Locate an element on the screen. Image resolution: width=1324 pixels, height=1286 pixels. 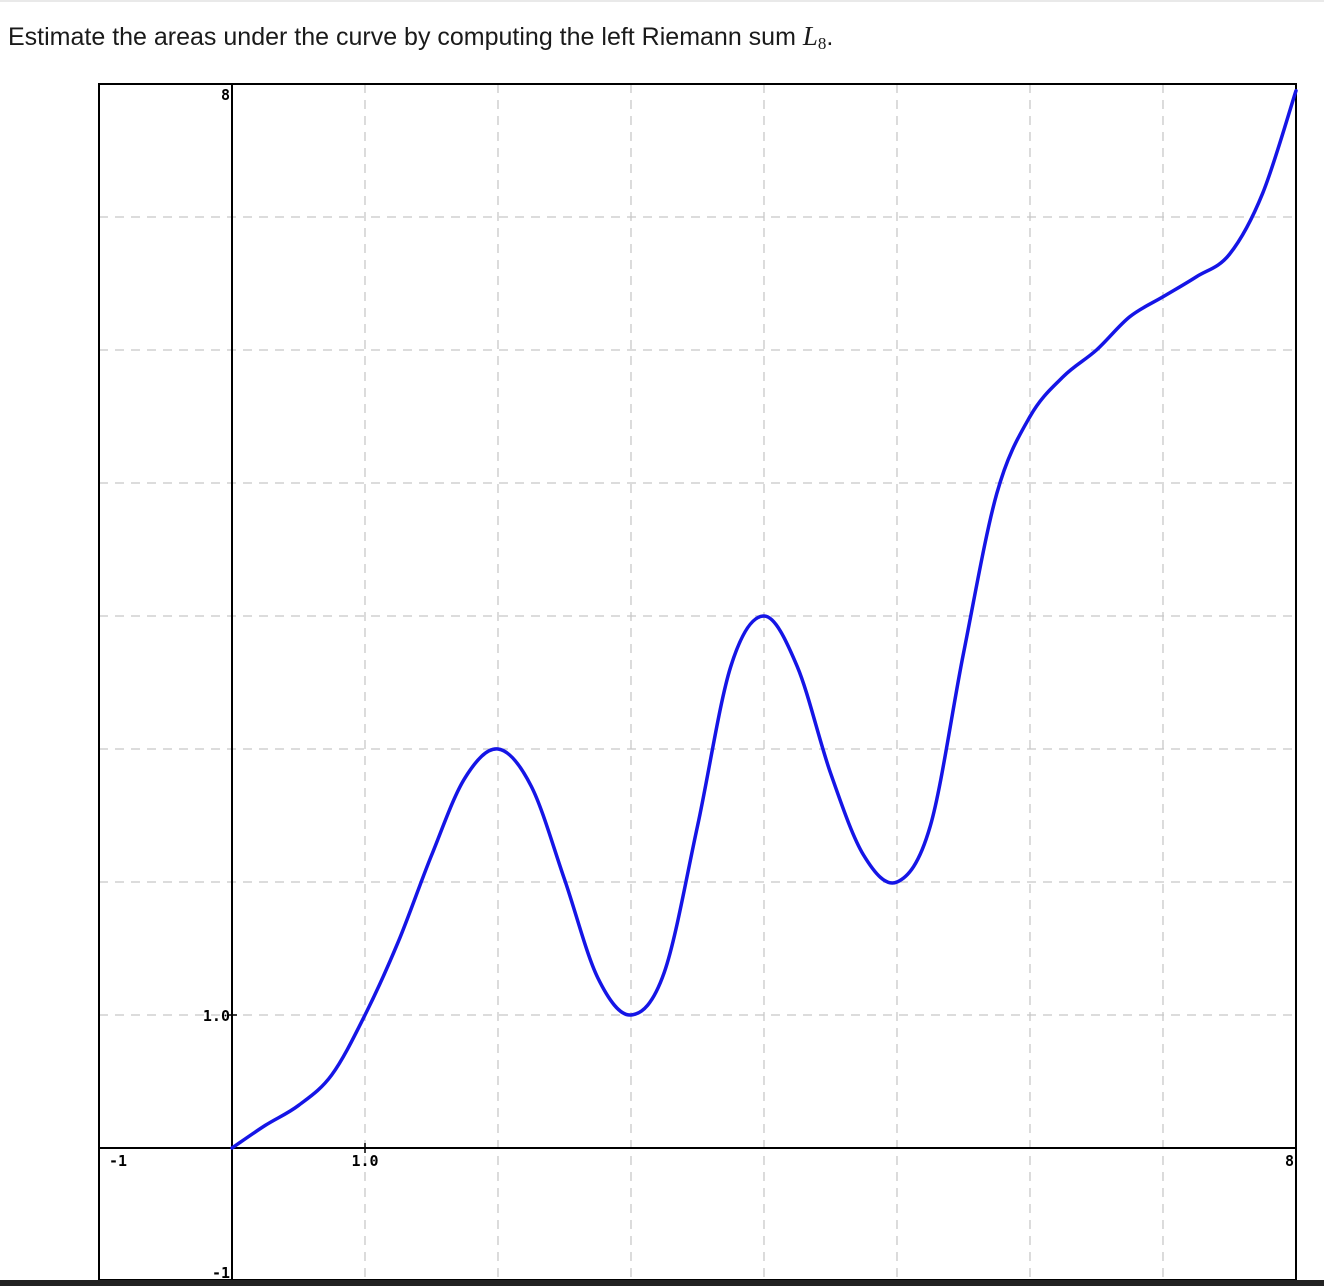
riemann-sum-letter: L is located at coordinates (810, 36).